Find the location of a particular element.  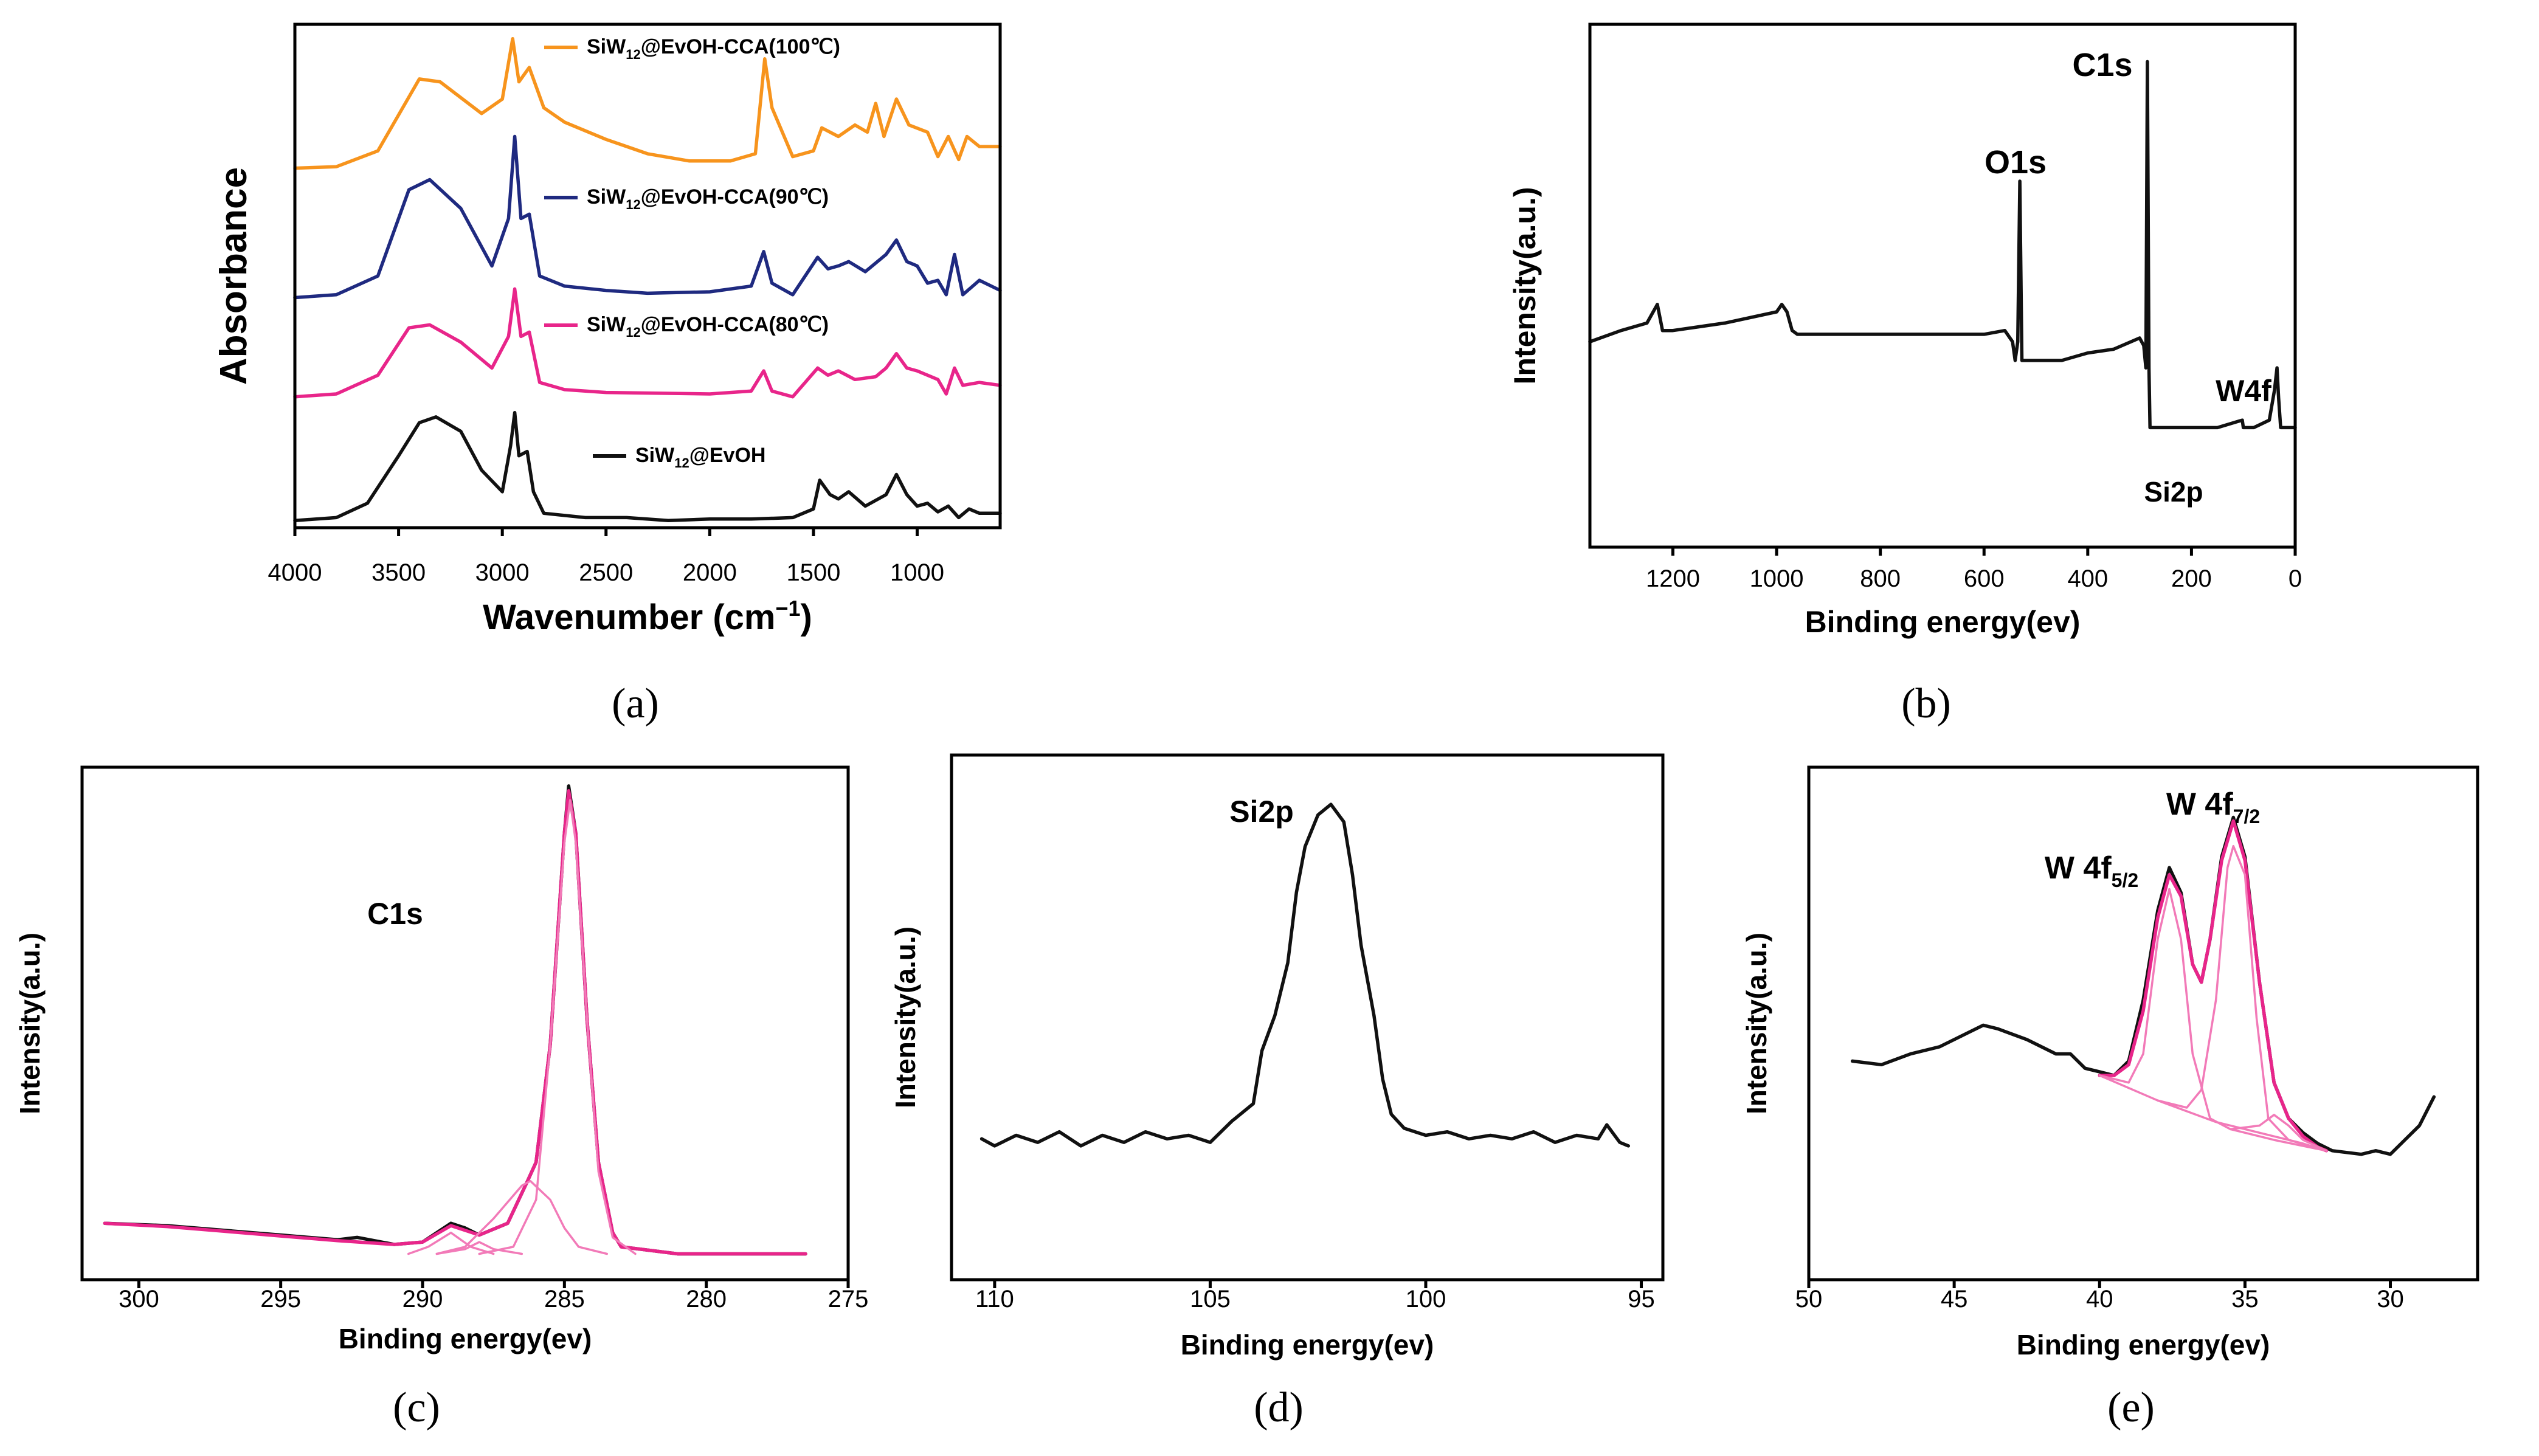

x-axis-label-end: ) is located at coordinates (806, 617).